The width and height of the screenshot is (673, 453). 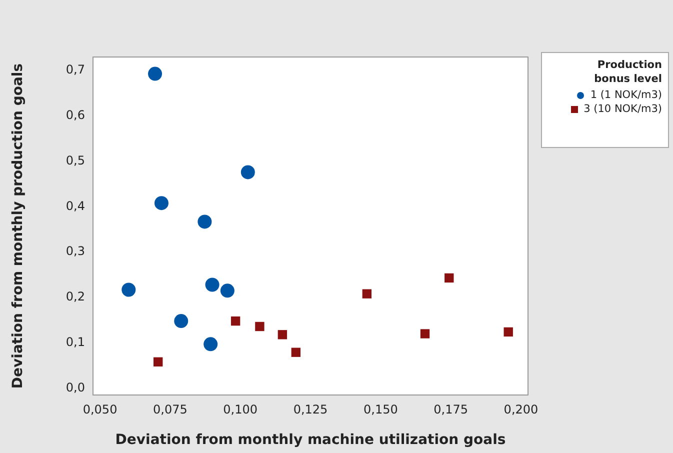 I want to click on y-tick-label: 0,3, so click(x=75, y=251).